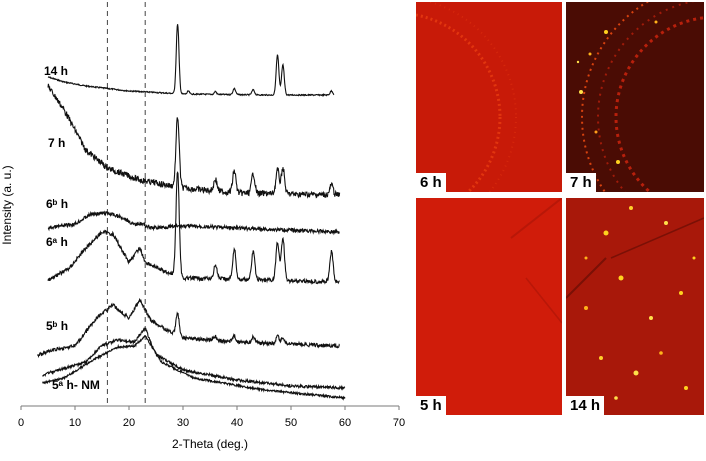  Describe the element at coordinates (75, 423) in the screenshot. I see `x-tick-label: 10` at that location.